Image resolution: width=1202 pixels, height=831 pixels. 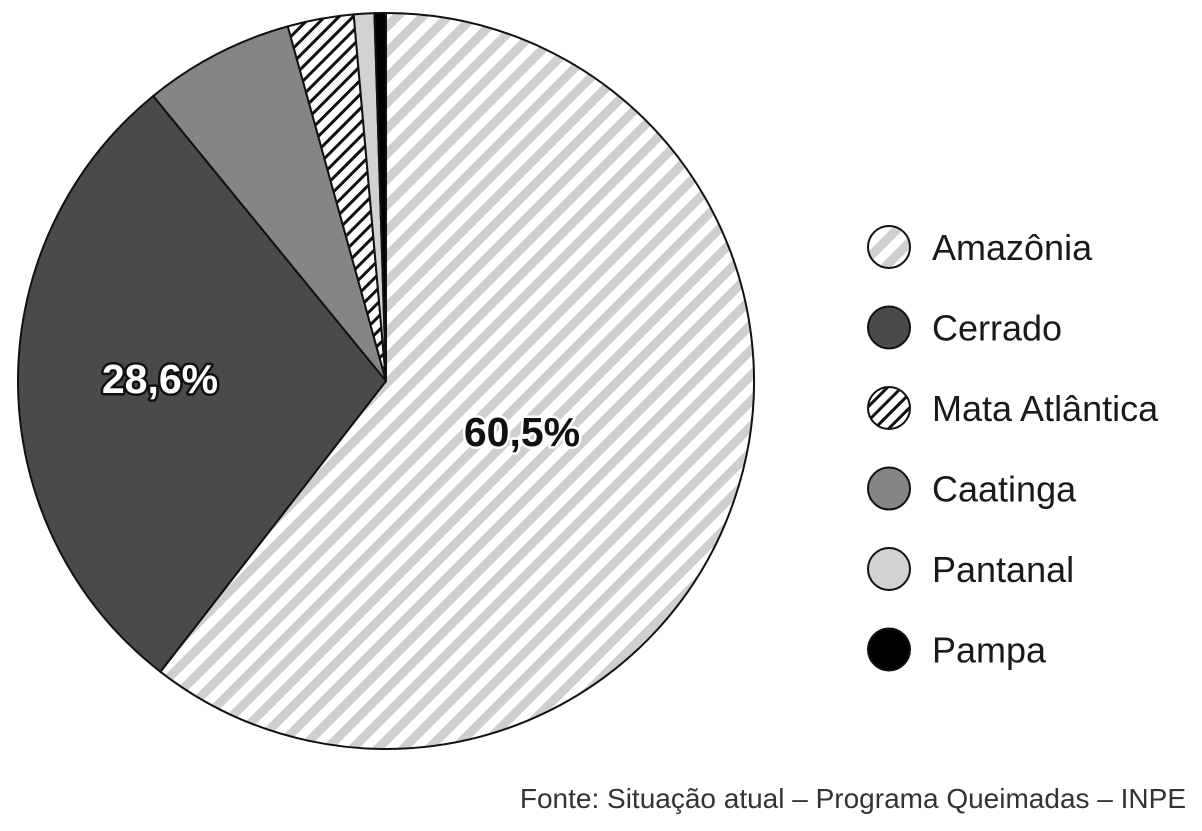 What do you see at coordinates (340, 406) in the screenshot?
I see `pie-labels: 60,5% 28,6%` at bounding box center [340, 406].